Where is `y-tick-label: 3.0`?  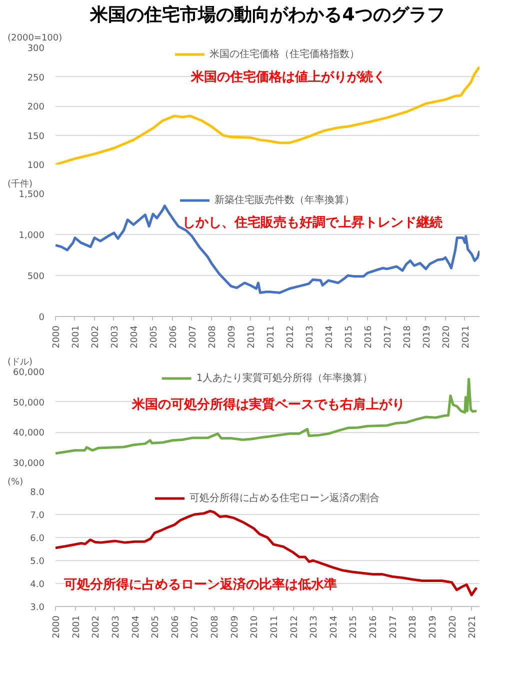
y-tick-label: 3.0 is located at coordinates (37, 608).